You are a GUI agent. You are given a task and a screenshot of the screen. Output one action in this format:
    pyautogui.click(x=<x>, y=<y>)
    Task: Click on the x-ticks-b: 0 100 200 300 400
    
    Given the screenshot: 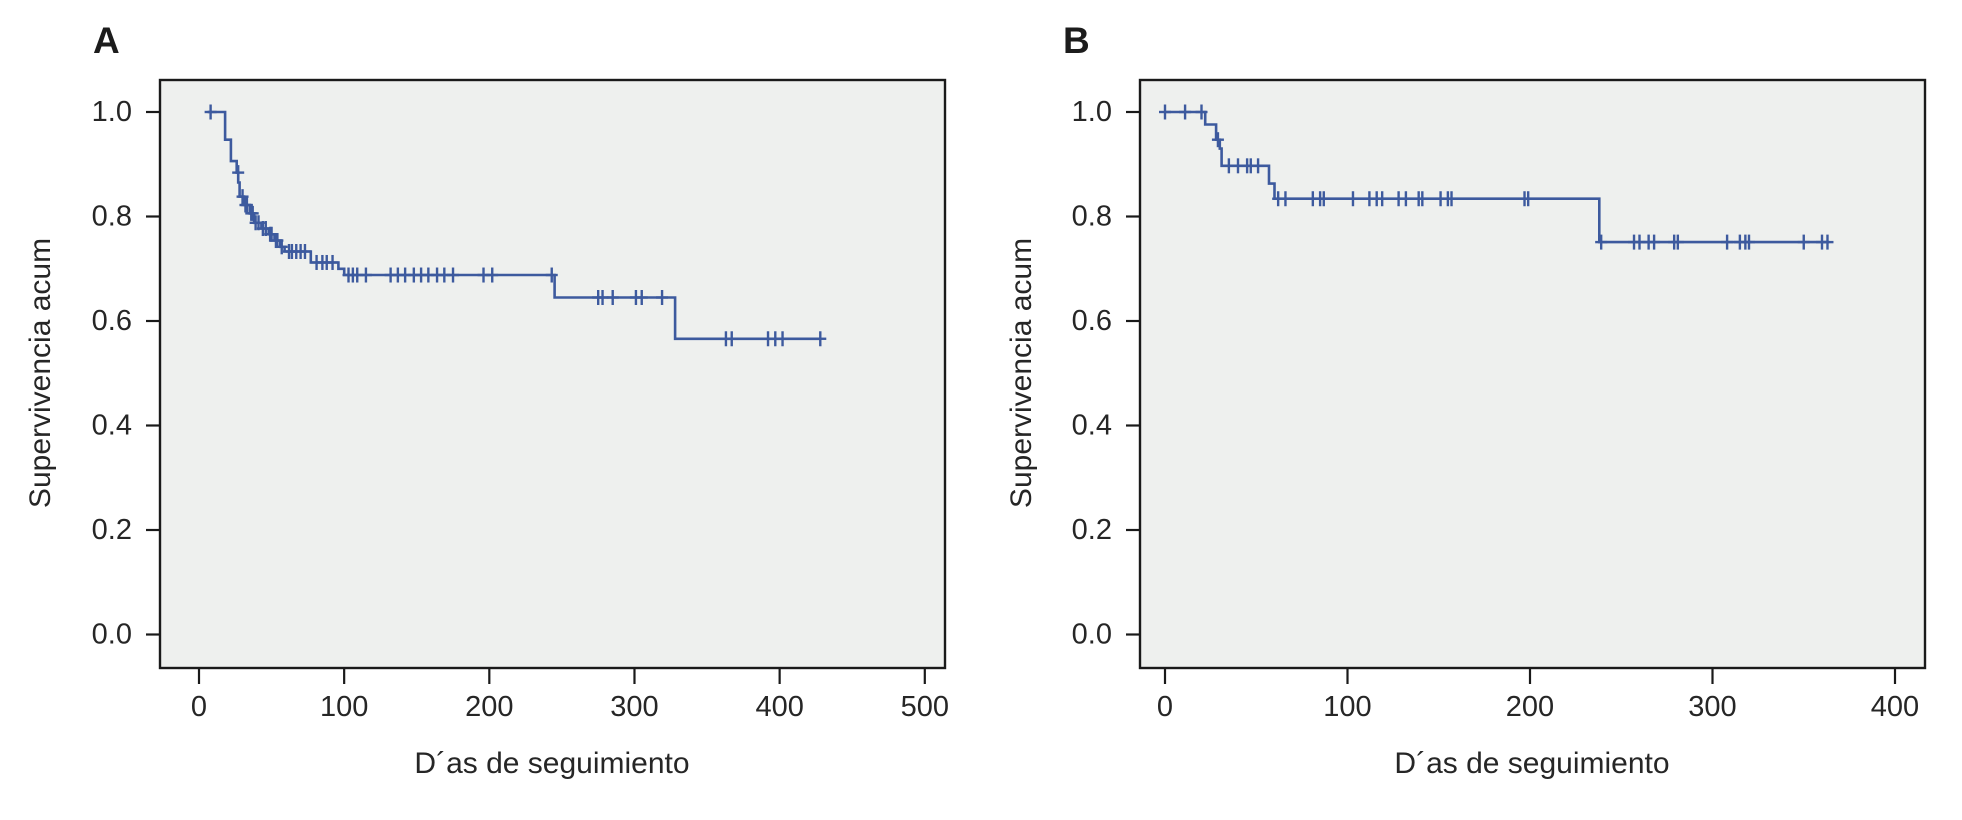 What is the action you would take?
    pyautogui.click(x=1538, y=695)
    